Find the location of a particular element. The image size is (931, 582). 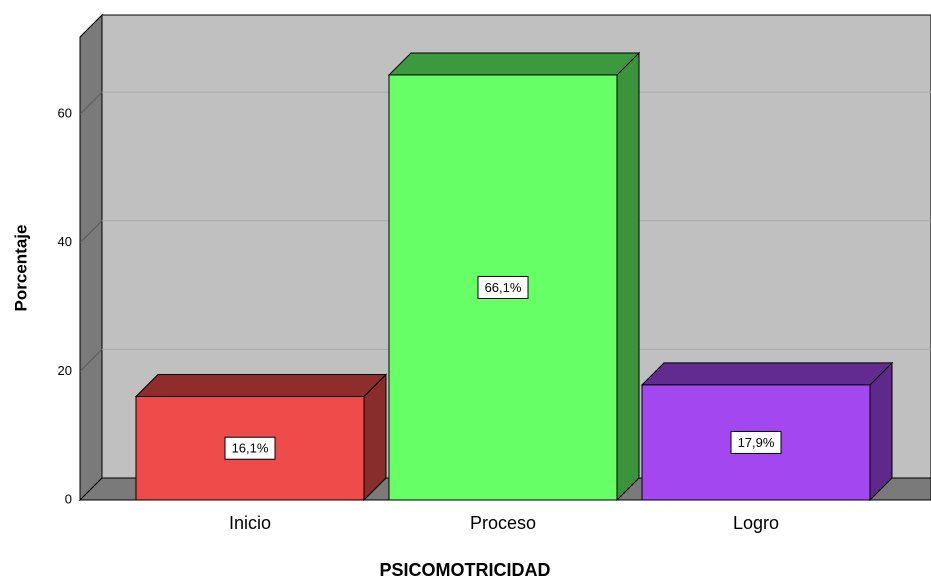

x-tick-label: Proceso is located at coordinates (503, 523).